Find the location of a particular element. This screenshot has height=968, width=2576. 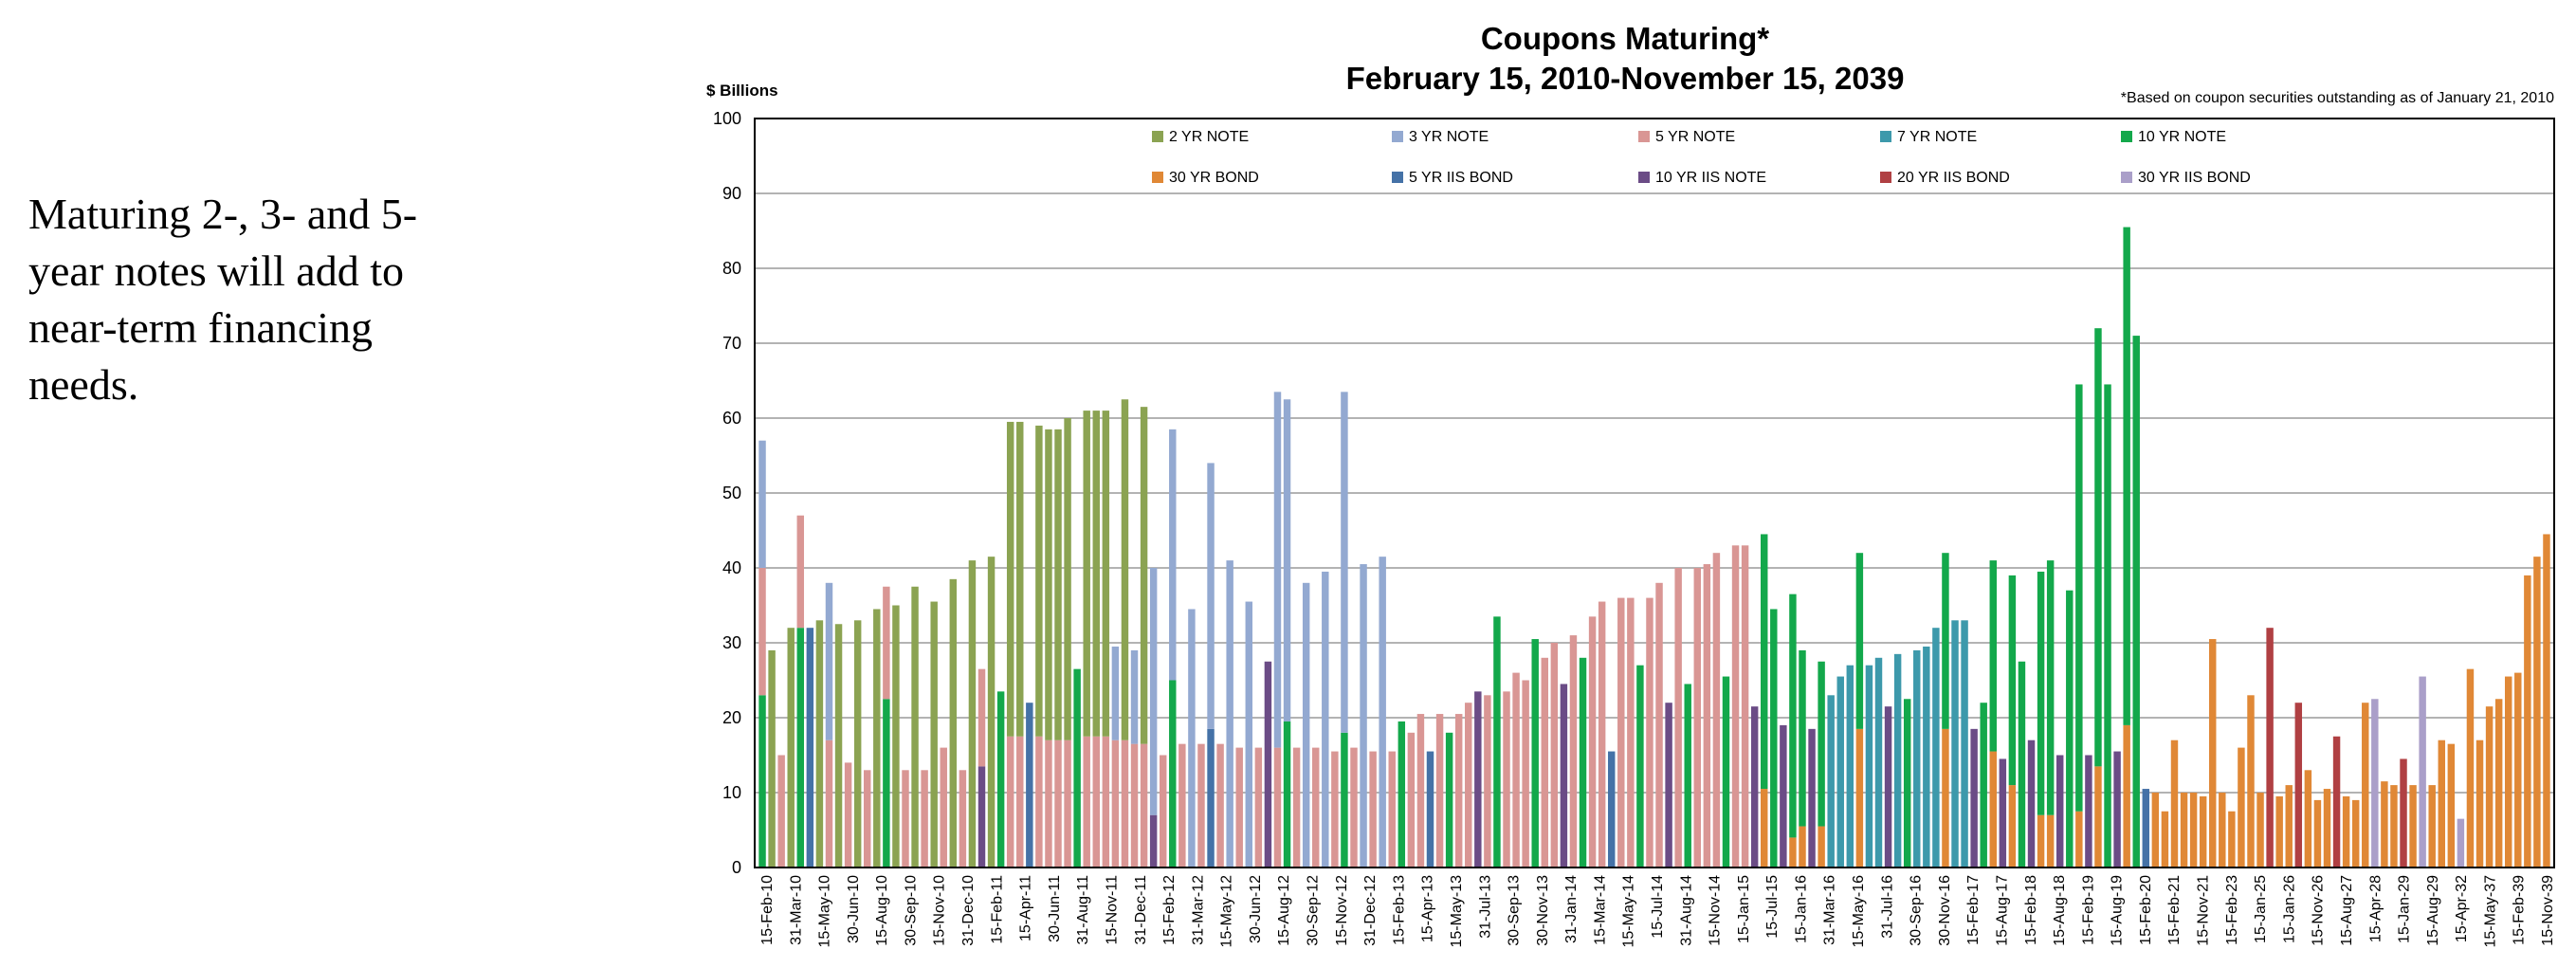

x-tick-label: 15-Feb-18 is located at coordinates (2031, 910).